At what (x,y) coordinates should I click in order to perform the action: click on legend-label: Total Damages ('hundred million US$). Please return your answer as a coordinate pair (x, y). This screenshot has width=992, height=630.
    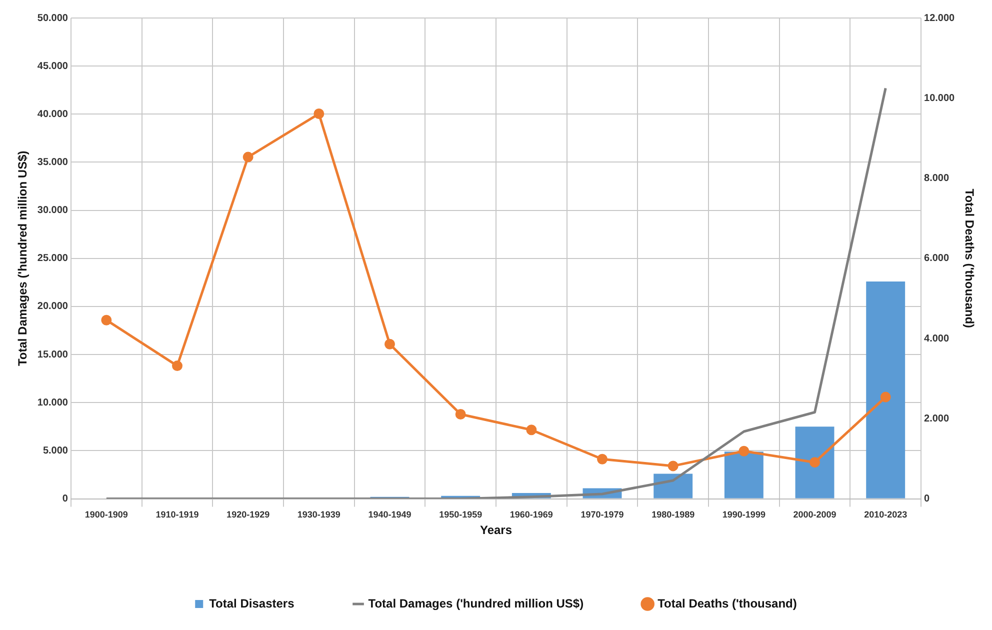
    Looking at the image, I should click on (476, 603).